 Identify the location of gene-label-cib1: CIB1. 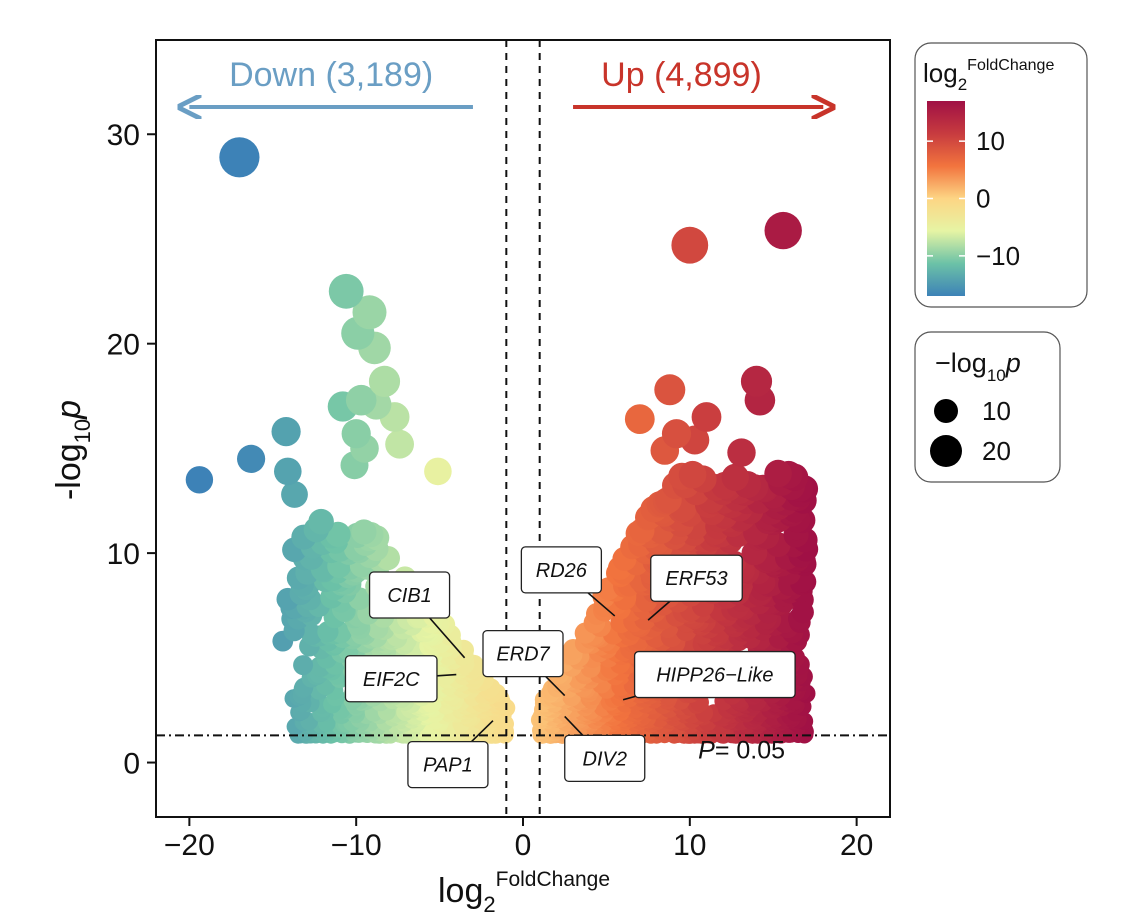
(417, 615).